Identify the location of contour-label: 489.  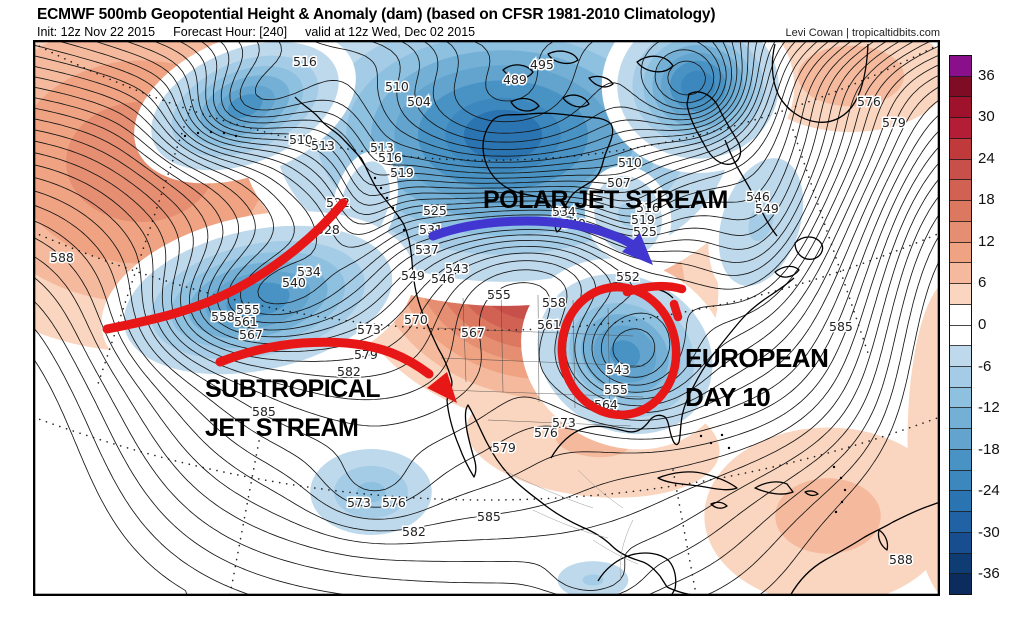
(515, 79).